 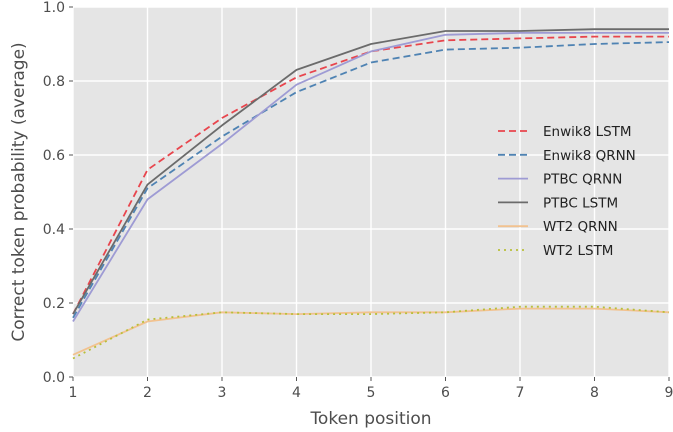 I want to click on x-tick-label: 6, so click(x=445, y=393).